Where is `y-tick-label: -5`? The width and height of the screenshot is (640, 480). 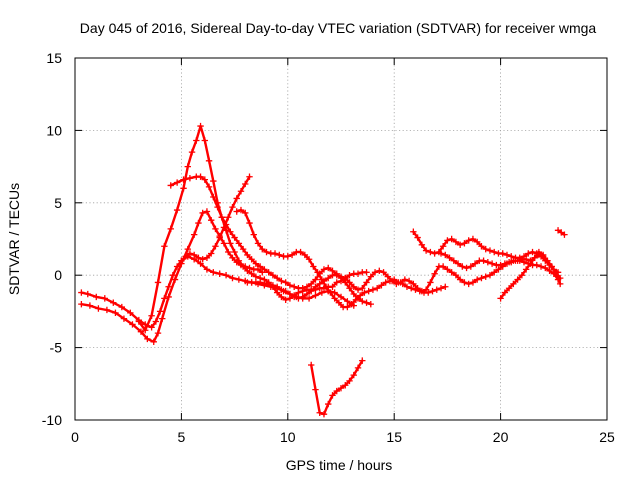 y-tick-label: -5 is located at coordinates (56, 348).